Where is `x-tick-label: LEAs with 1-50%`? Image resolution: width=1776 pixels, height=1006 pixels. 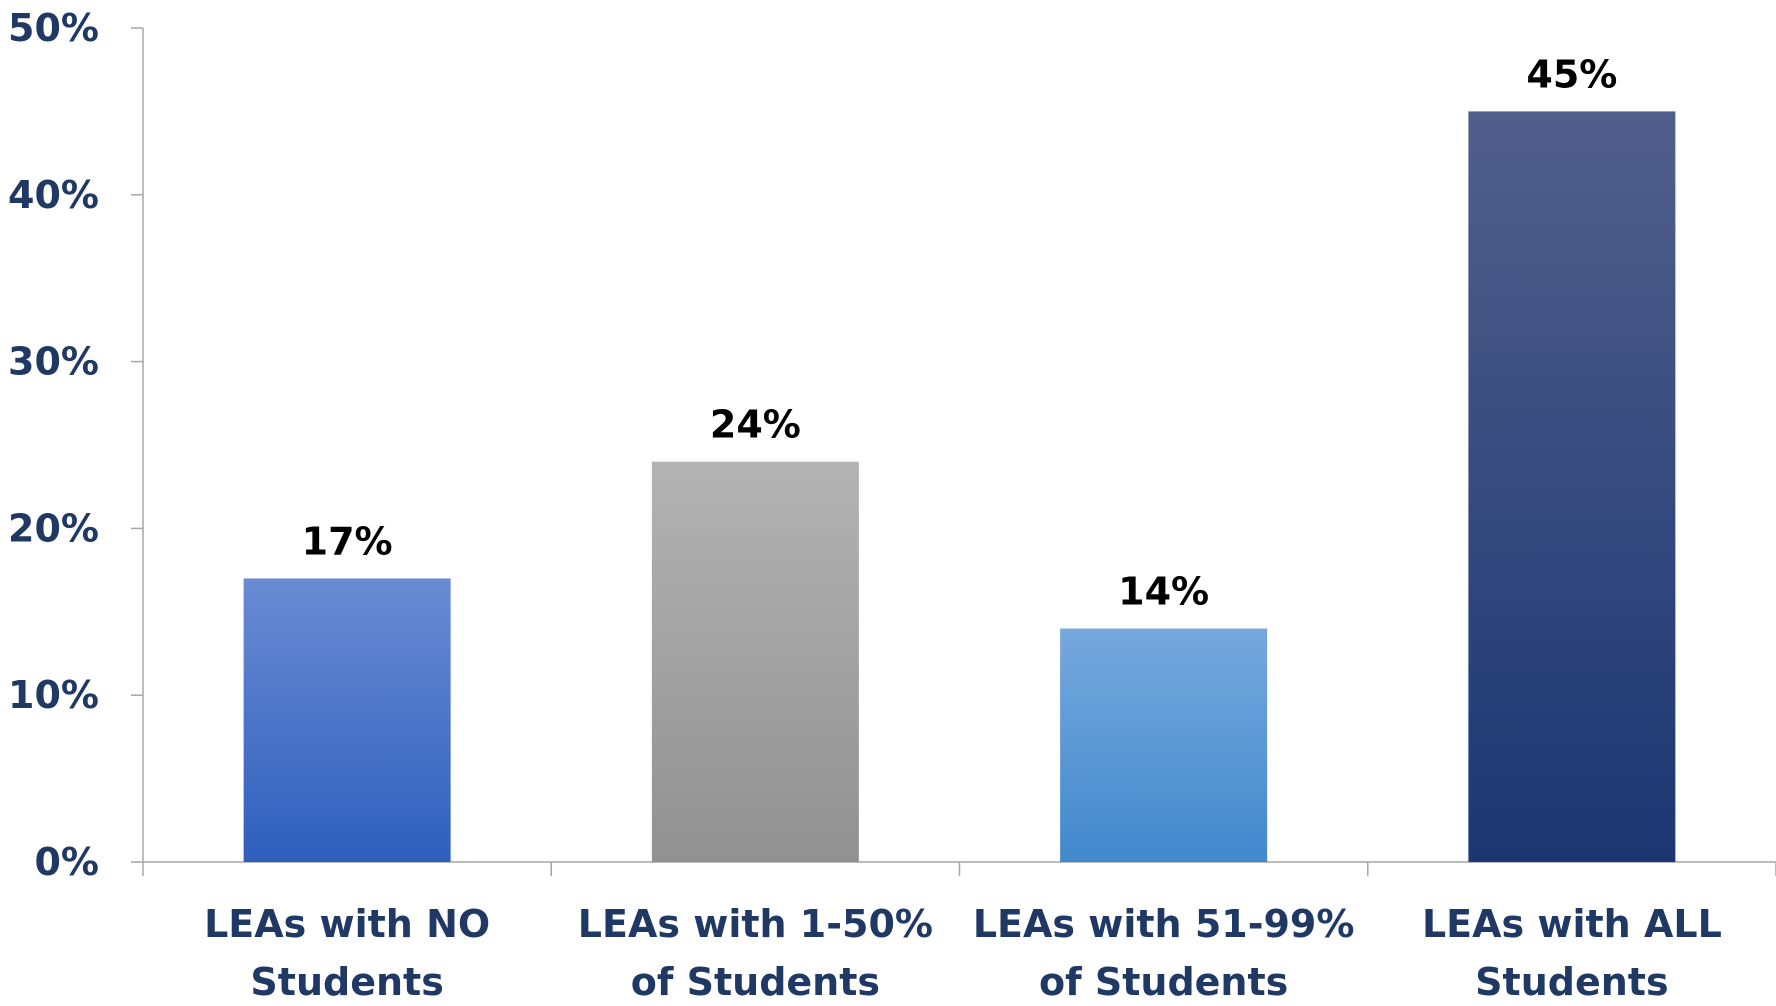
x-tick-label: LEAs with 1-50% is located at coordinates (755, 924).